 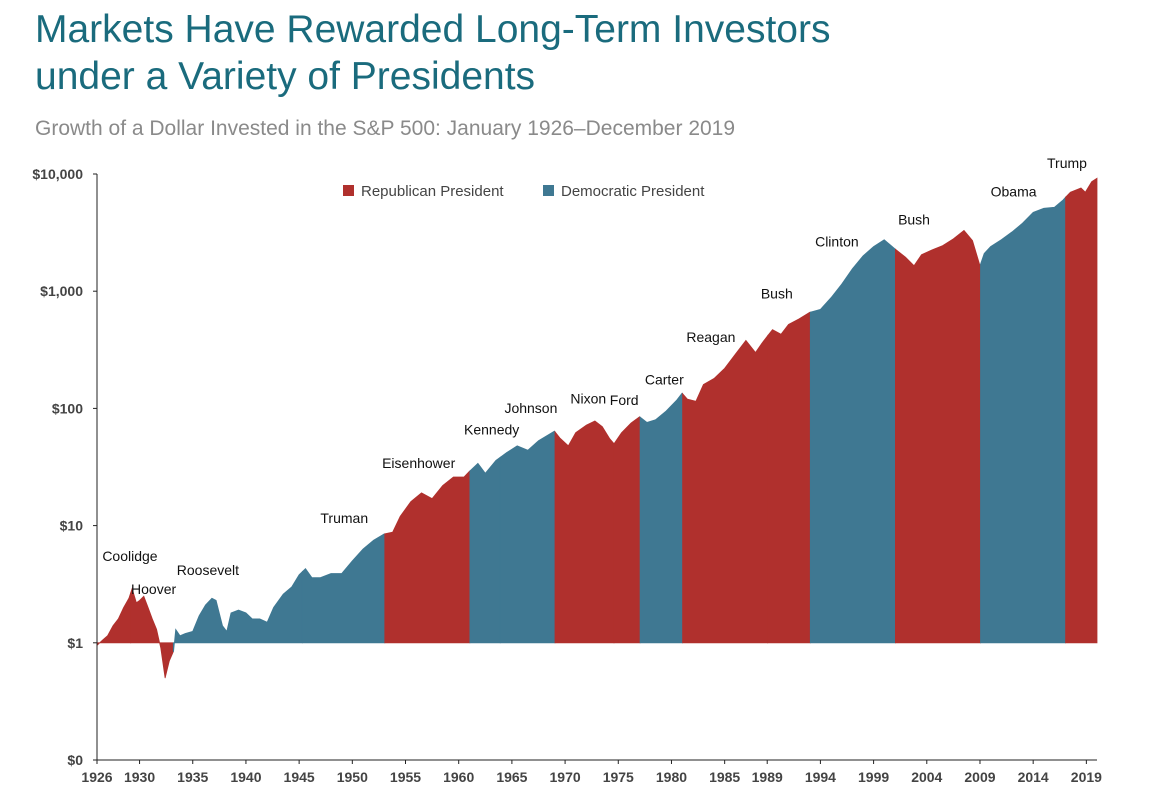 What do you see at coordinates (405, 777) in the screenshot?
I see `x-tick-label: 1955` at bounding box center [405, 777].